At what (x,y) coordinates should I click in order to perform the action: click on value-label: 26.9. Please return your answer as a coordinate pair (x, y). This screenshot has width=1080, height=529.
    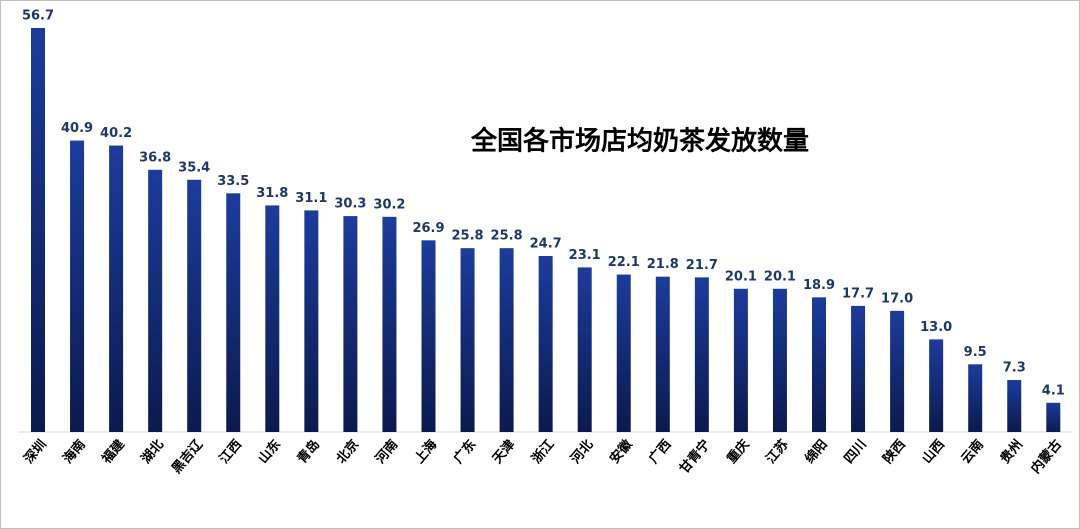
    Looking at the image, I should click on (428, 228).